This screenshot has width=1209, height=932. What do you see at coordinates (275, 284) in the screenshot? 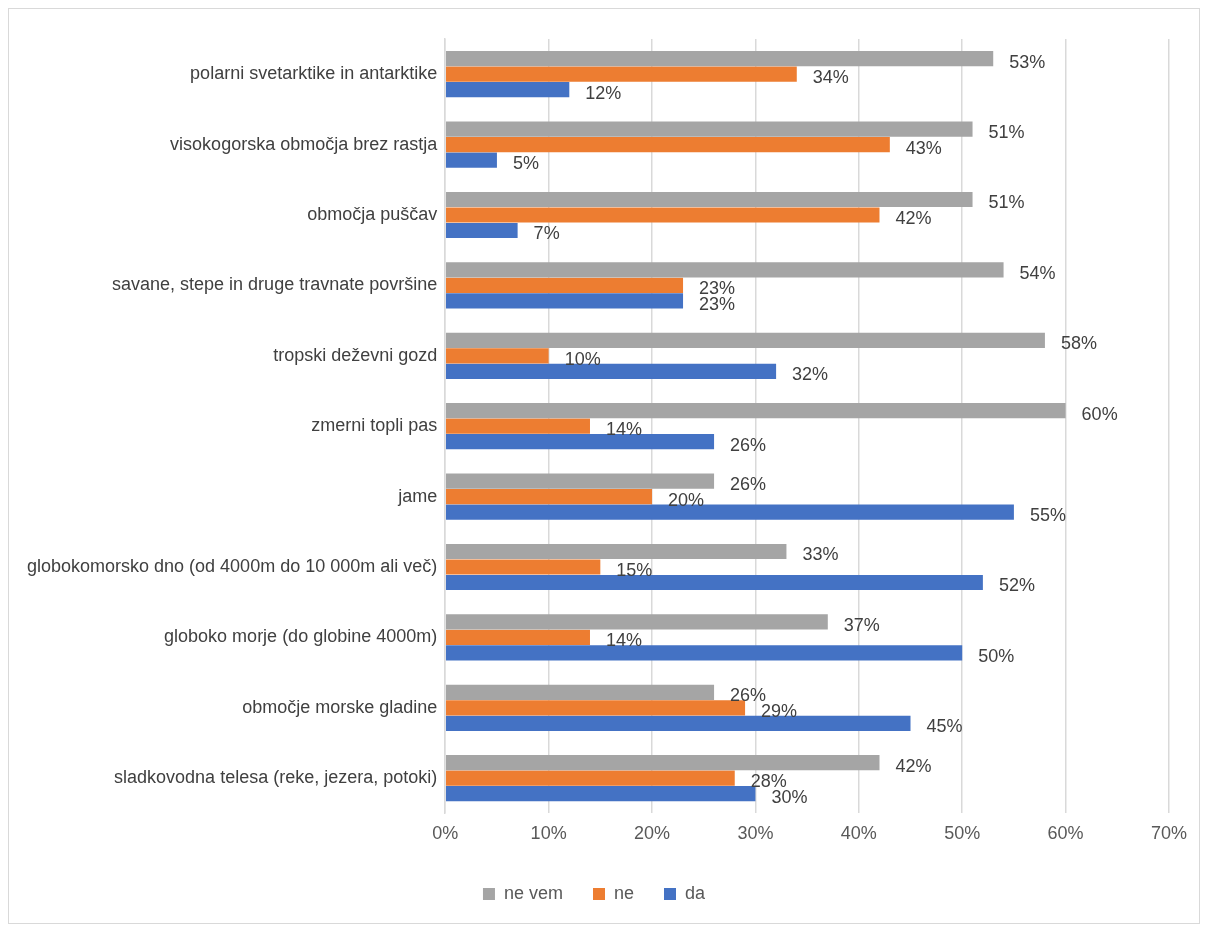
I see `y-tick-label: savane, stepe in druge travnate površine` at bounding box center [275, 284].